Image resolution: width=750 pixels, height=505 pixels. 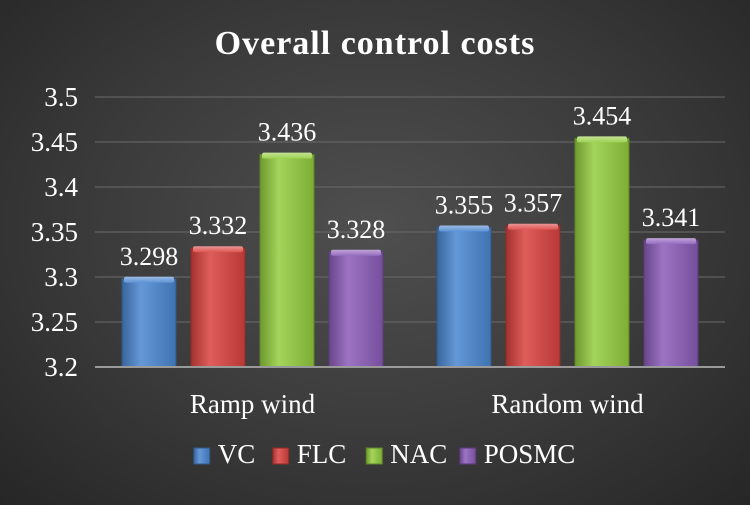 I want to click on legend-label: POSMC, so click(x=530, y=454).